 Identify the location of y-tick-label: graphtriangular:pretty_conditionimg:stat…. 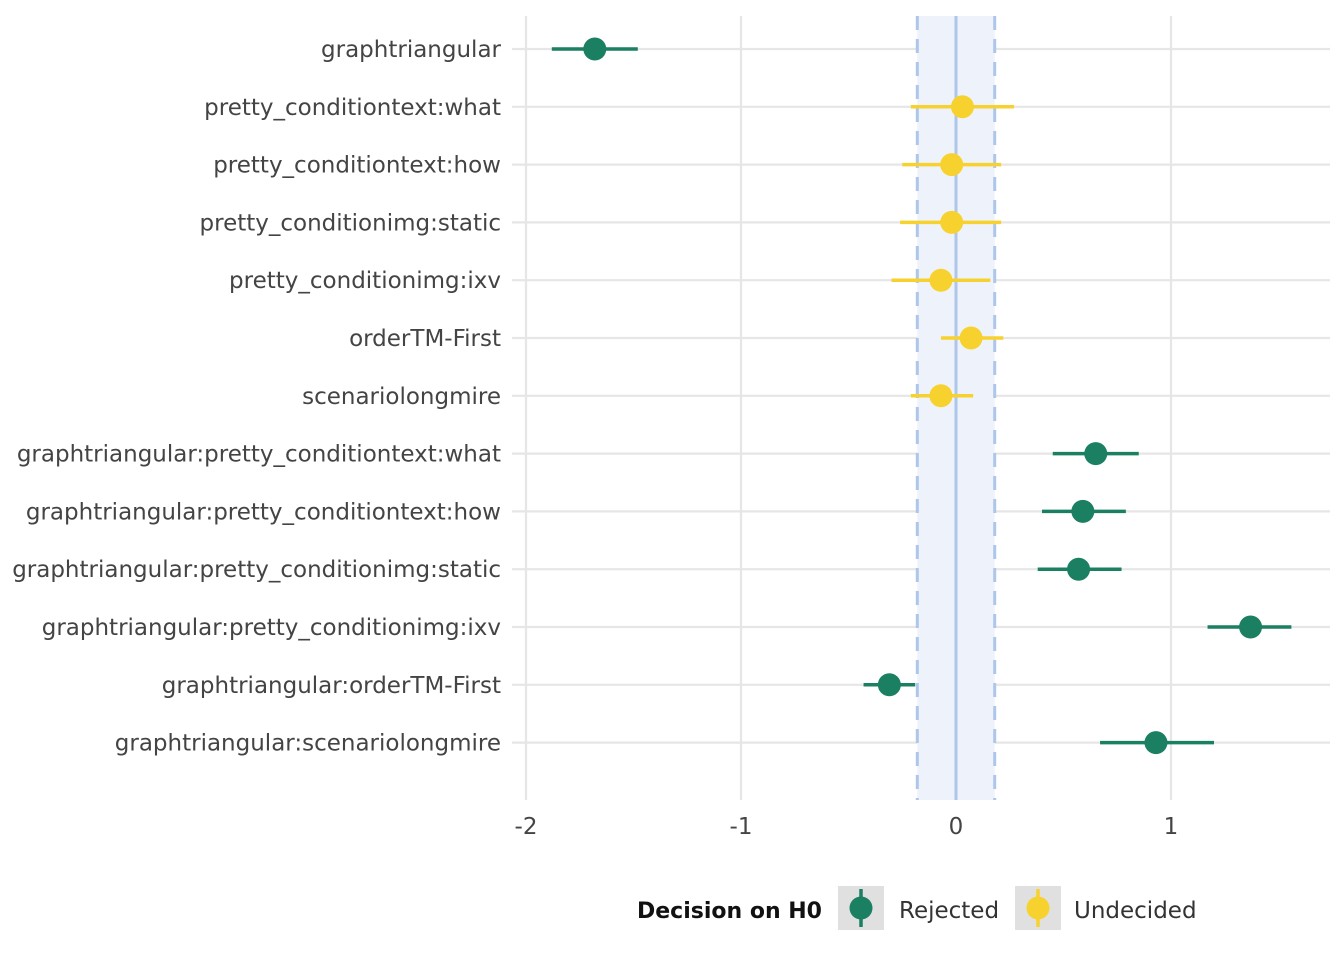
(256, 570).